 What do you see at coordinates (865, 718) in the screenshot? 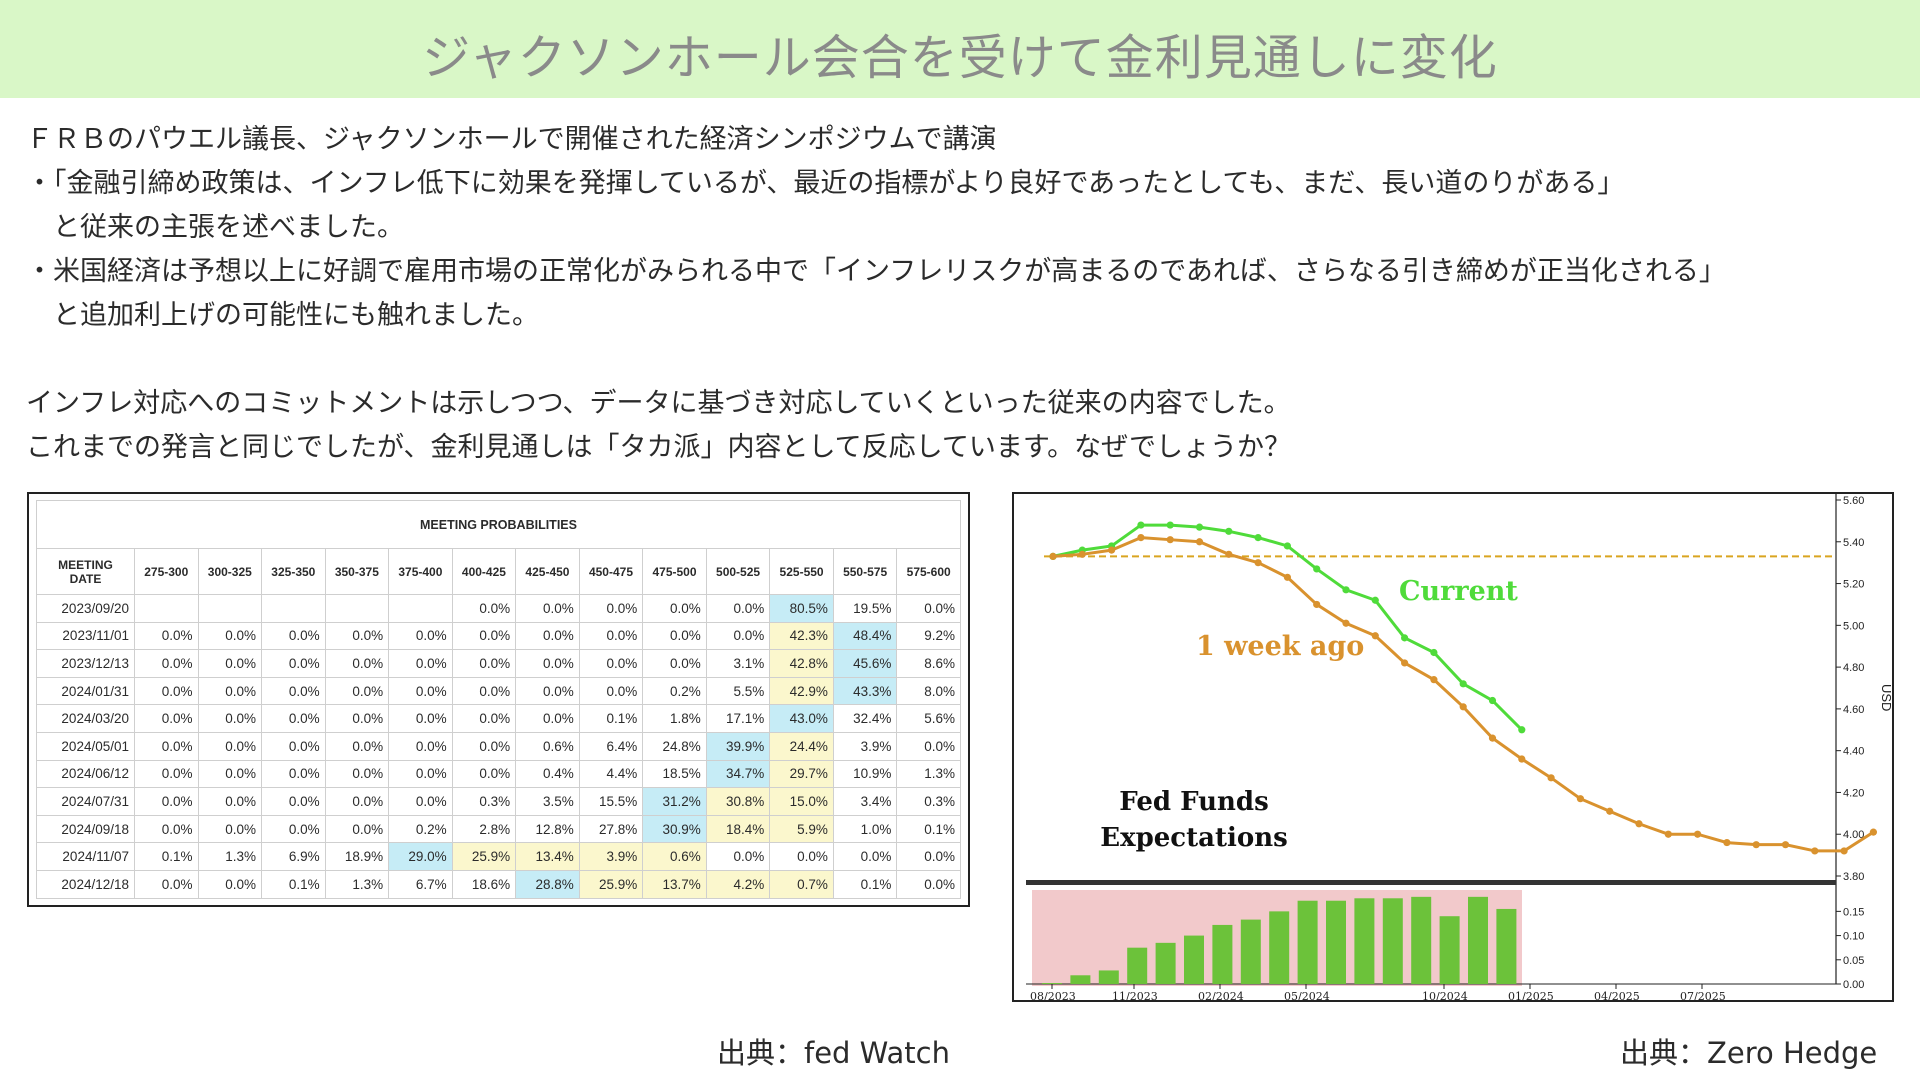
I see `probability-cell: 32.4%` at bounding box center [865, 718].